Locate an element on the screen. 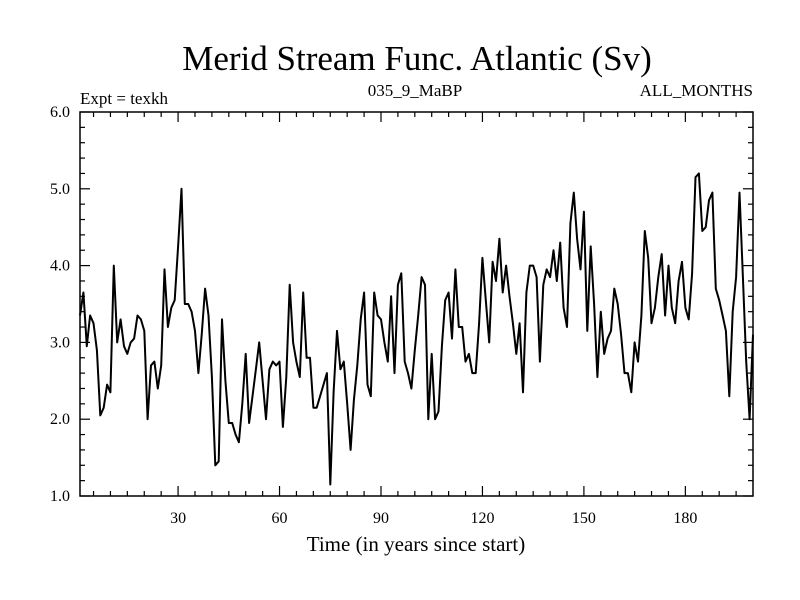 This screenshot has height=600, width=800. x-axis-label: Time (in years since start) is located at coordinates (416, 544).